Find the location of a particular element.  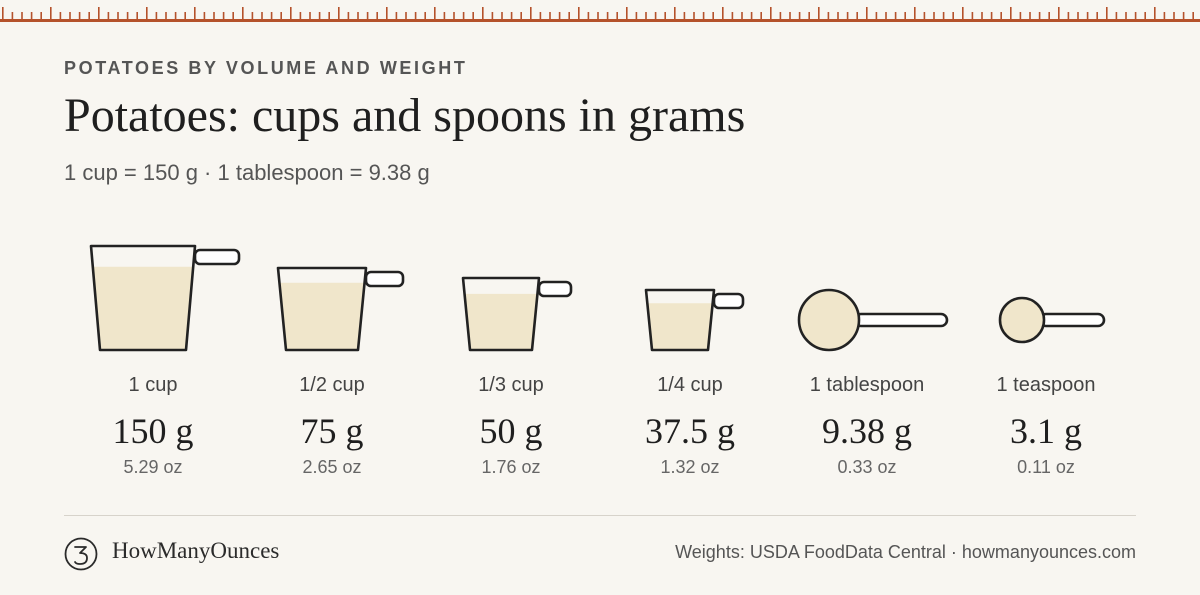

page-subtitle: 1 cup = 150 g · 1 tablespoon = 9.38 g is located at coordinates (247, 172).